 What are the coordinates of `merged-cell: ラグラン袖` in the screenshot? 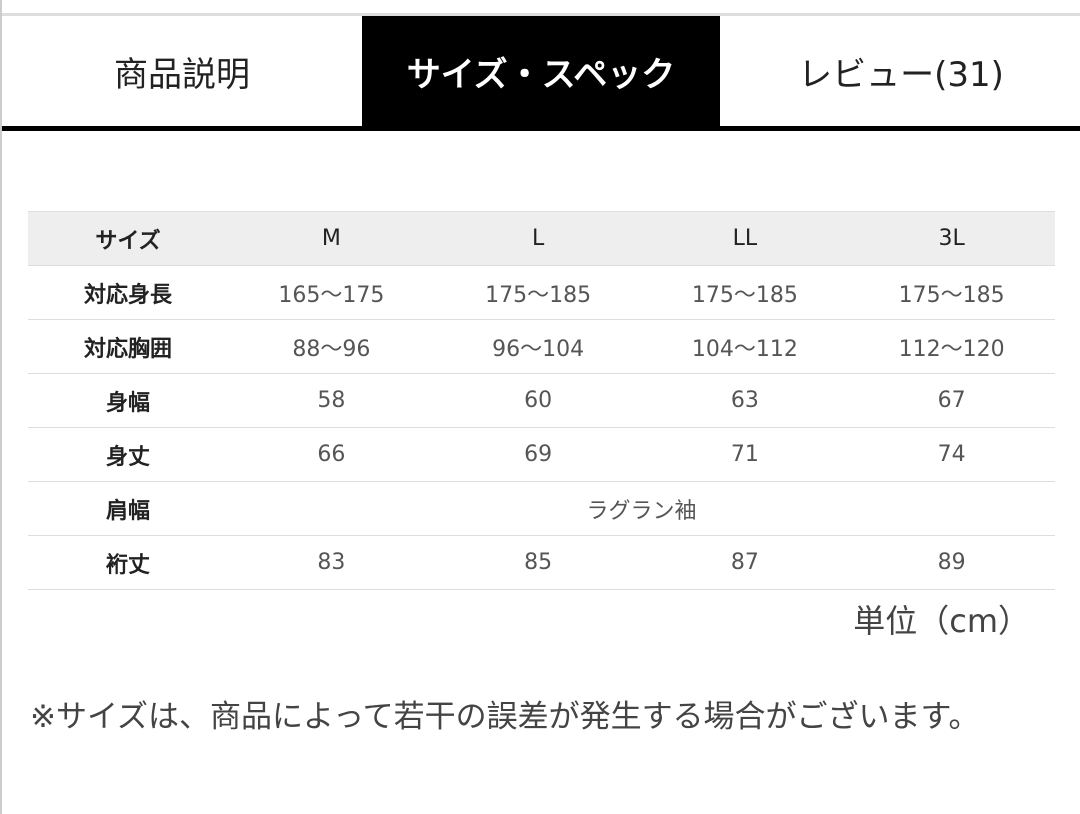 It's located at (641, 508).